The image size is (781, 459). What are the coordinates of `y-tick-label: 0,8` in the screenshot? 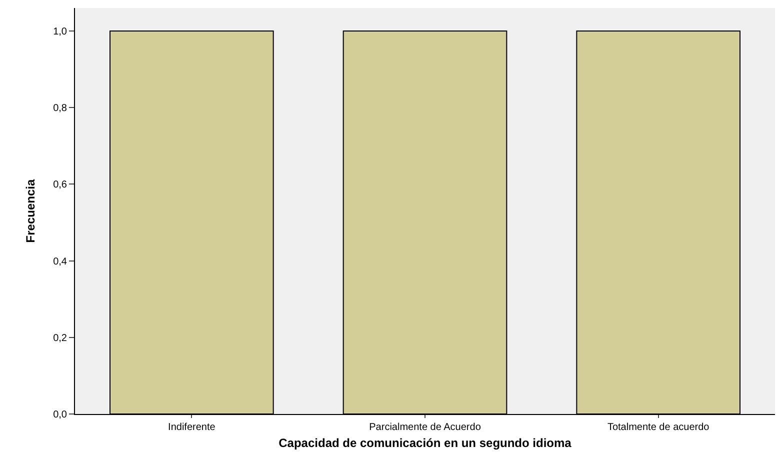 It's located at (60, 108).